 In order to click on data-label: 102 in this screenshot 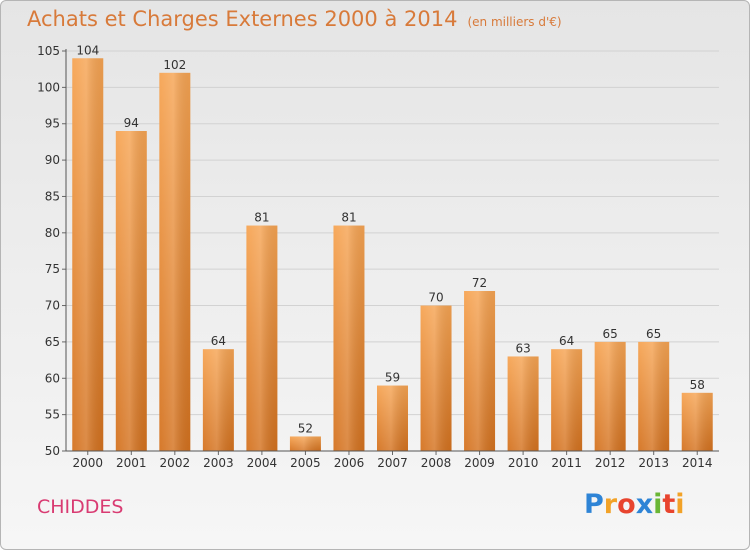, I will do `click(174, 65)`.